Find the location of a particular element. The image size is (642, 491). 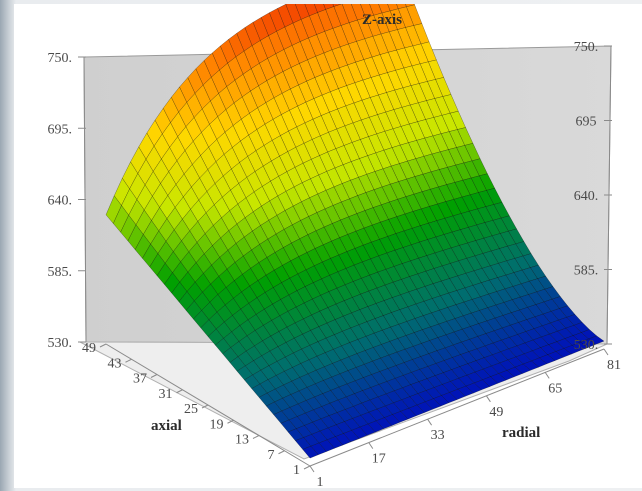

y-axis-line is located at coordinates (457, 407).